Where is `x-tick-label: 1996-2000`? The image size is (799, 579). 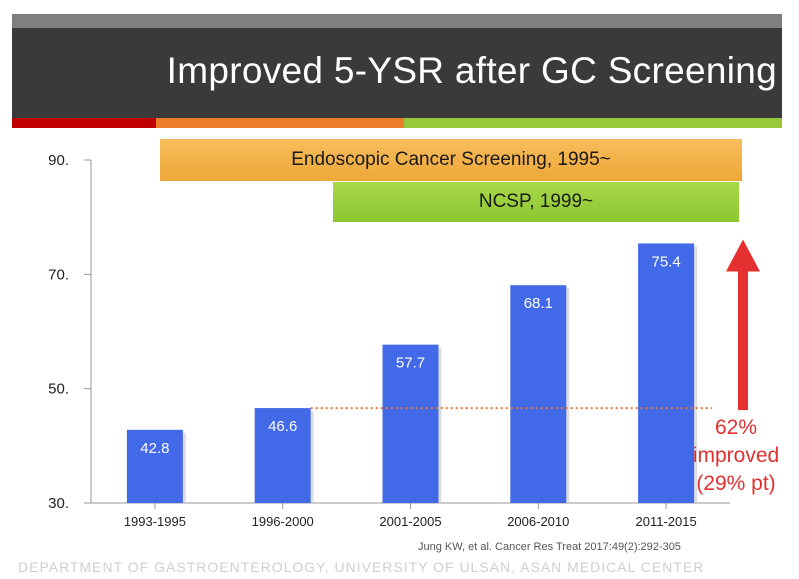
x-tick-label: 1996-2000 is located at coordinates (283, 521).